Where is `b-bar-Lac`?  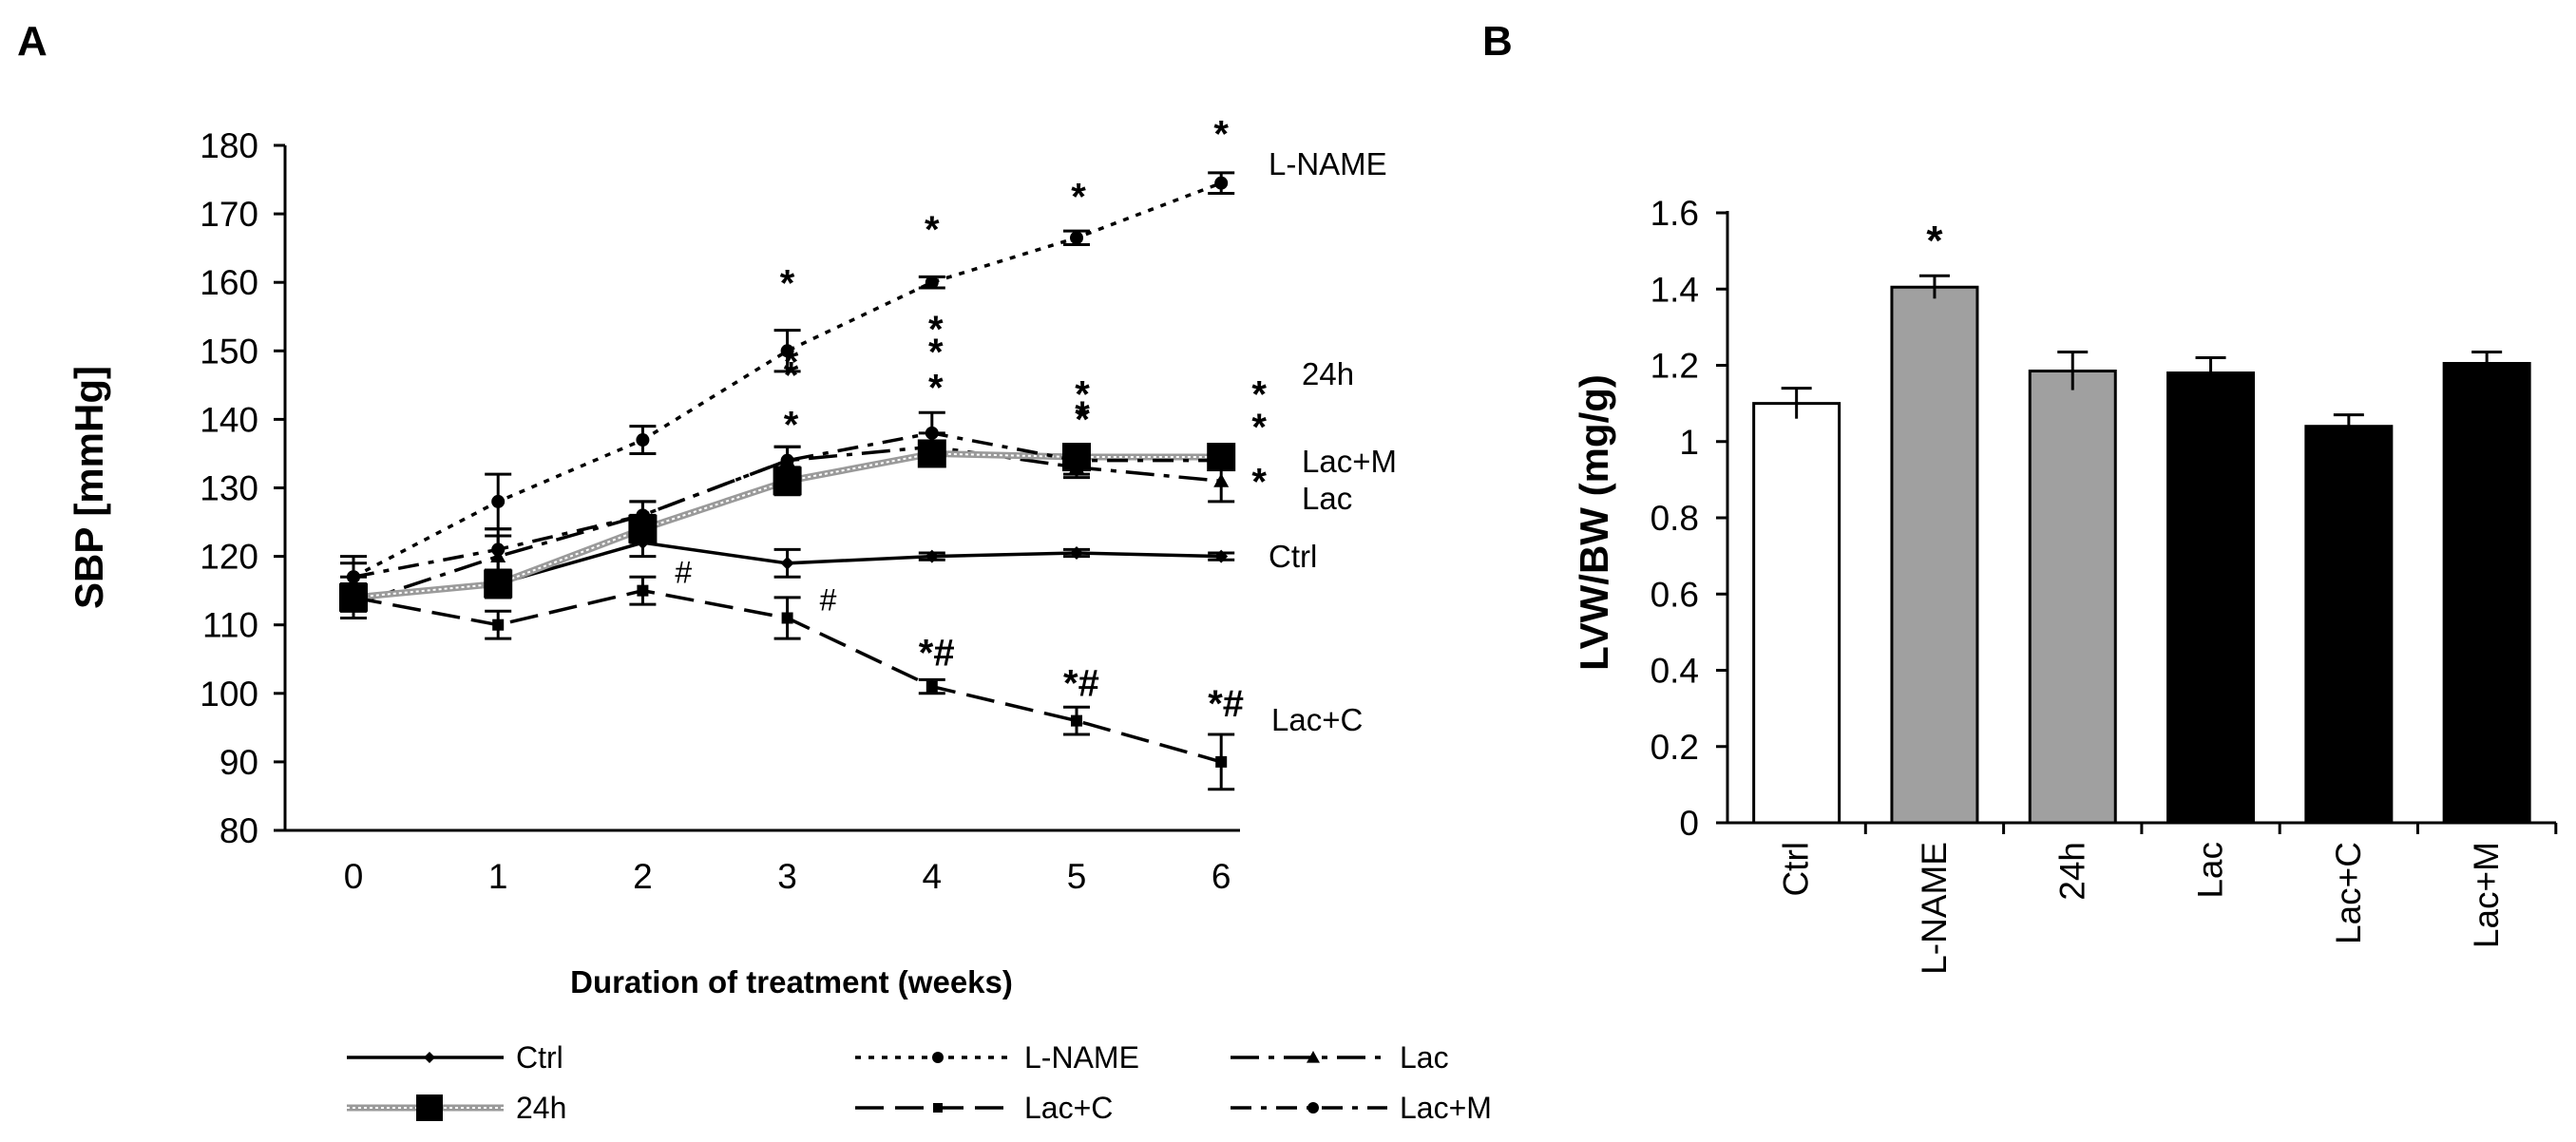
b-bar-Lac is located at coordinates (2211, 598).